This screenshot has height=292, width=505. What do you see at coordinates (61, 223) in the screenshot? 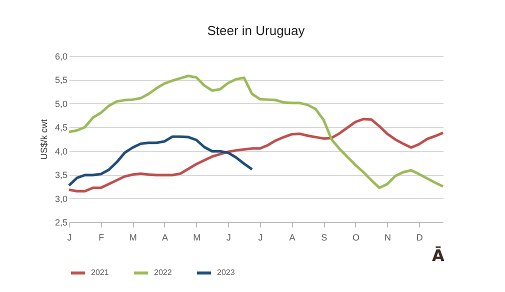
I see `y-tick-label: 2,5` at bounding box center [61, 223].